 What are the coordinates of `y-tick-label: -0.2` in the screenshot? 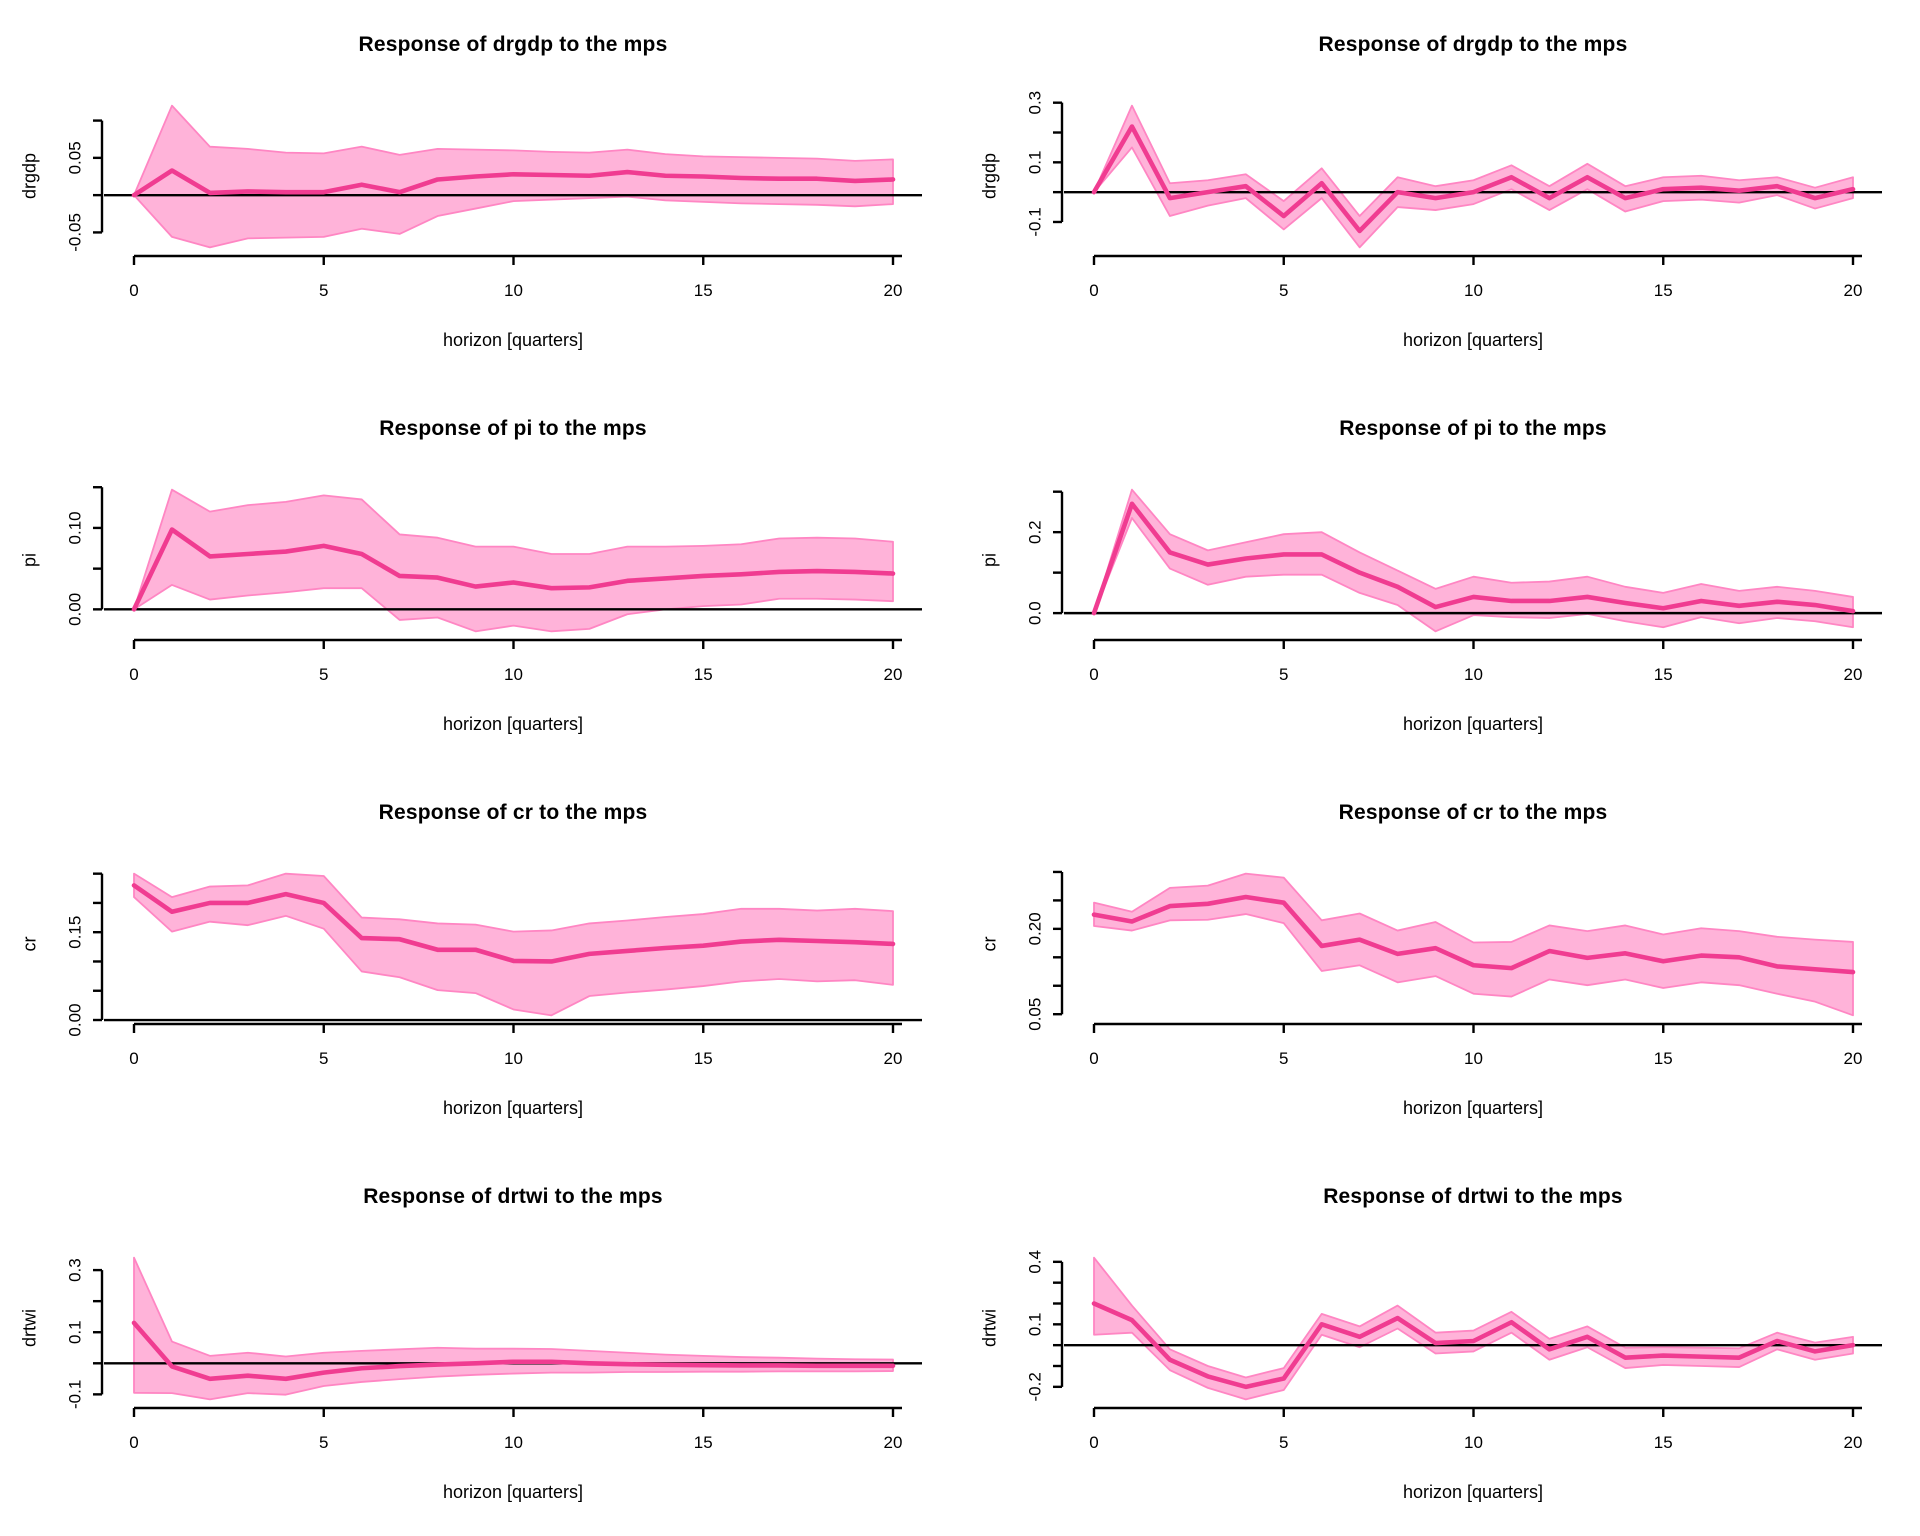 It's located at (1034, 1386).